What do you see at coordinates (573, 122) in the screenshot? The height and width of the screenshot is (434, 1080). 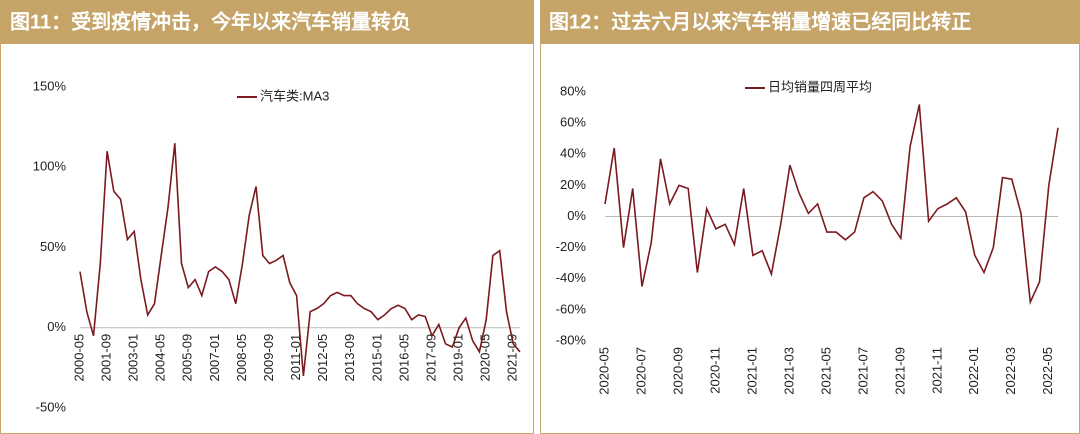 I see `y-tick-label: 60%` at bounding box center [573, 122].